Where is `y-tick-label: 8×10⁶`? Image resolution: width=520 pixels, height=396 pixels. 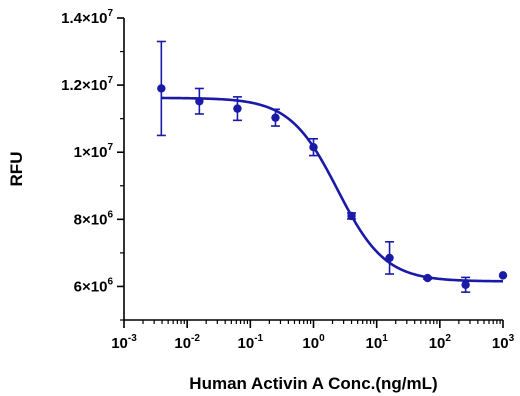
y-tick-label: 8×10⁶ is located at coordinates (94, 218).